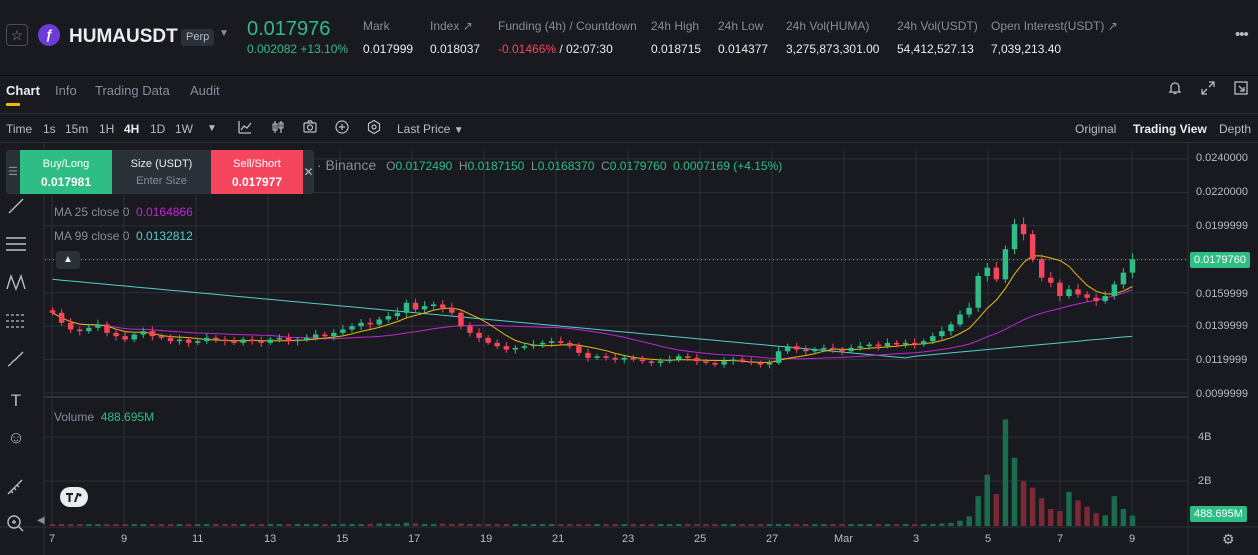  What do you see at coordinates (308, 172) in the screenshot?
I see `close-icon: ✕` at bounding box center [308, 172].